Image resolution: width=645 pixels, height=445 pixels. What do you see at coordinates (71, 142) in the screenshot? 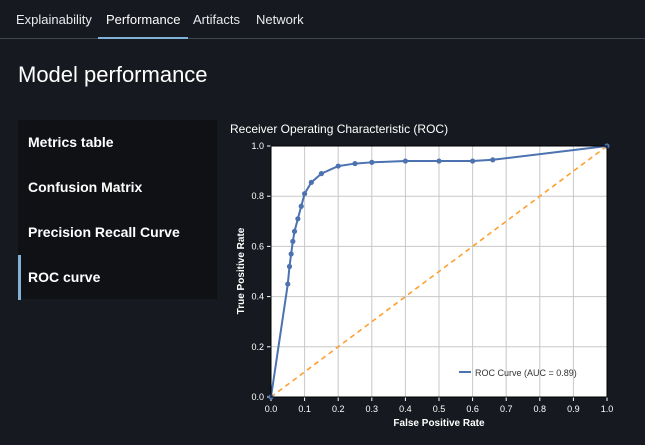
I see `nav-item-metrics-table: Metrics table` at bounding box center [71, 142].